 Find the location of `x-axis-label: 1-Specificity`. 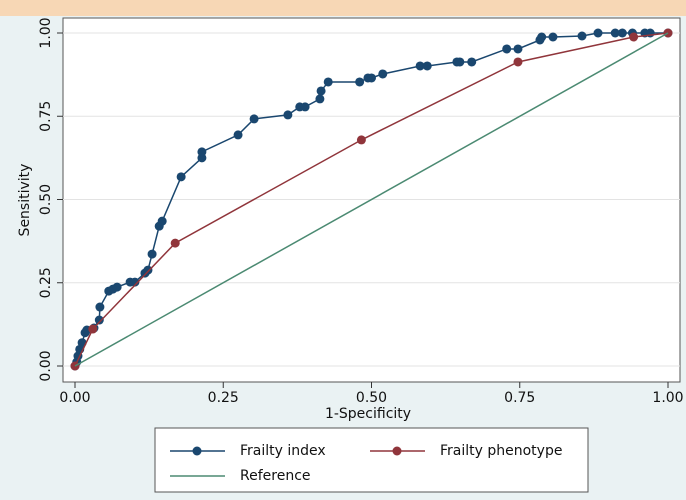

x-axis-label: 1-Specificity is located at coordinates (368, 414).